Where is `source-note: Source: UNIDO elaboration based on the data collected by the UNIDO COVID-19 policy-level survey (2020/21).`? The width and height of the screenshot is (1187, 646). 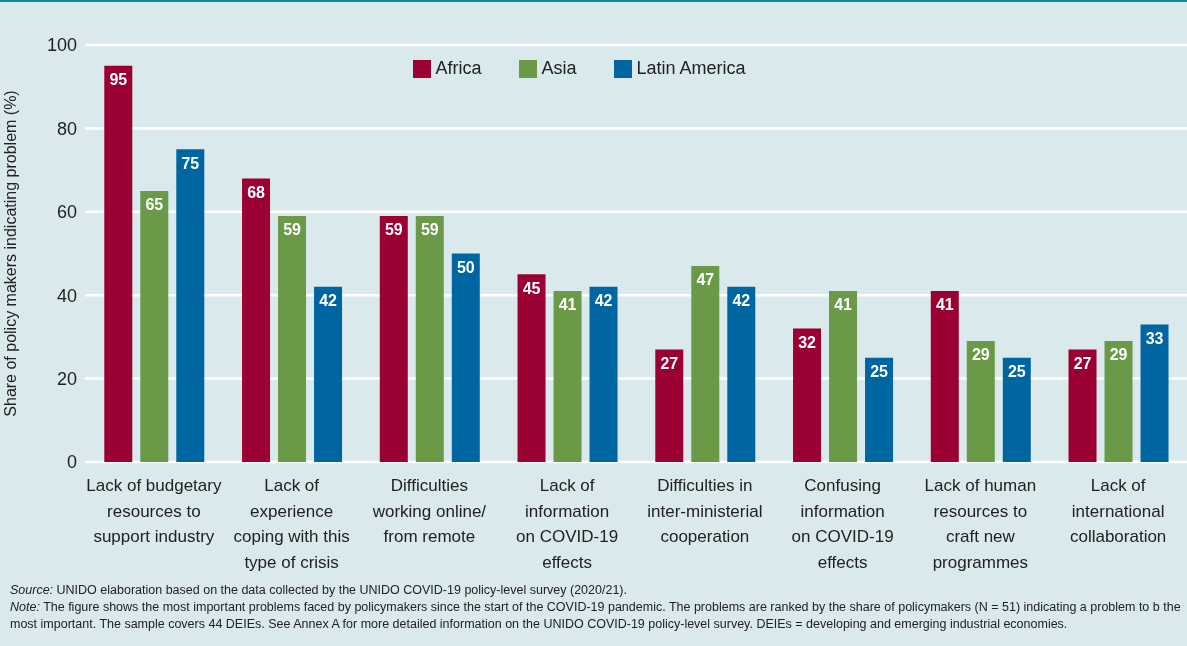
source-note: Source: UNIDO elaboration based on the data collected by the UNIDO COVID-19 policy-level survey (2020/21). is located at coordinates (319, 590).